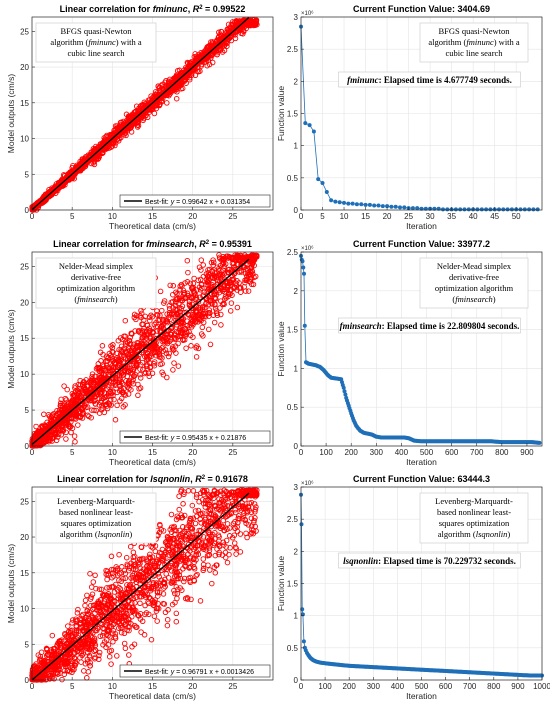 The image size is (550, 707). Describe the element at coordinates (96, 53) in the screenshot. I see `p1-annotation-line: cubic line search` at that location.